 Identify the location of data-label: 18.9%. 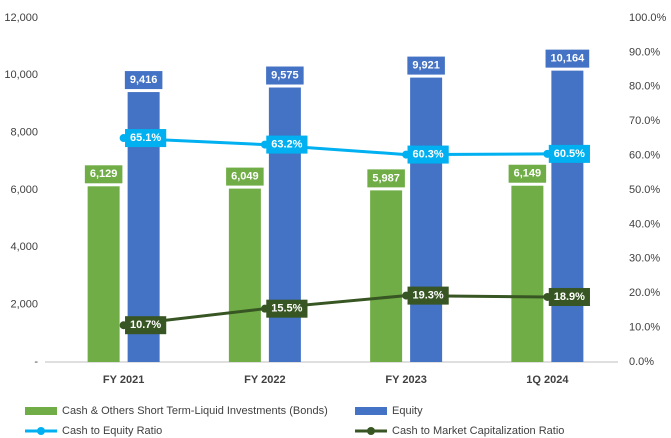
(569, 297).